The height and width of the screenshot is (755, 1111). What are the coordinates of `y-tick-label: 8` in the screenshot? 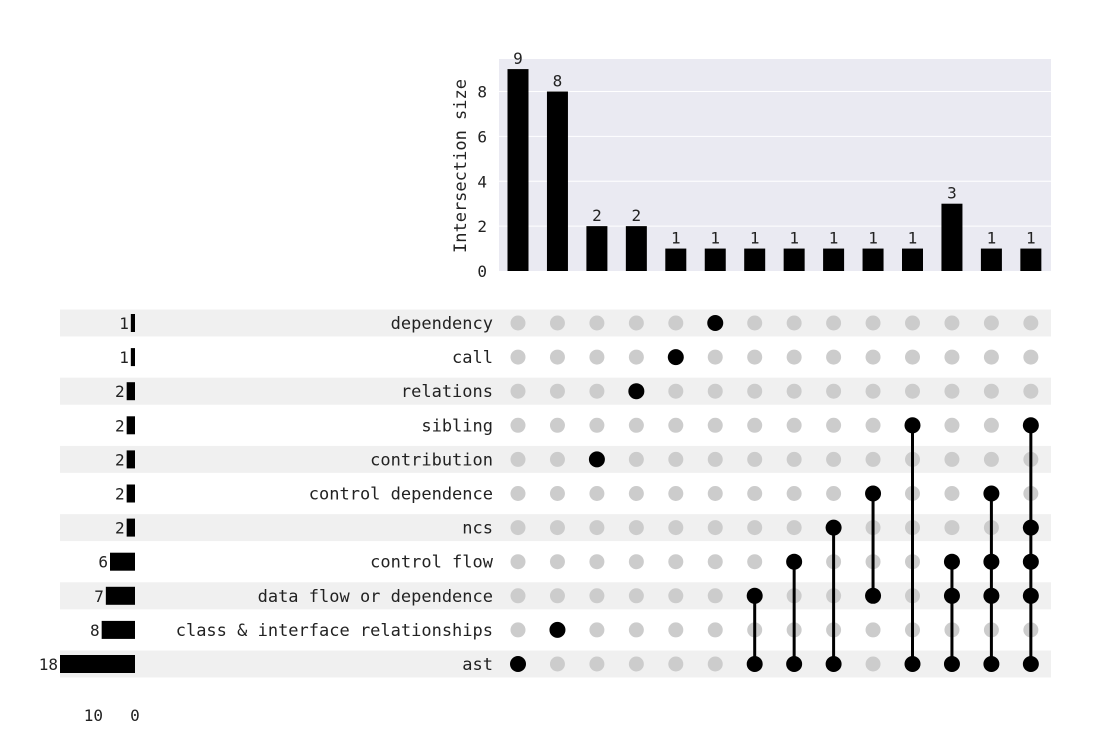 It's located at (482, 92).